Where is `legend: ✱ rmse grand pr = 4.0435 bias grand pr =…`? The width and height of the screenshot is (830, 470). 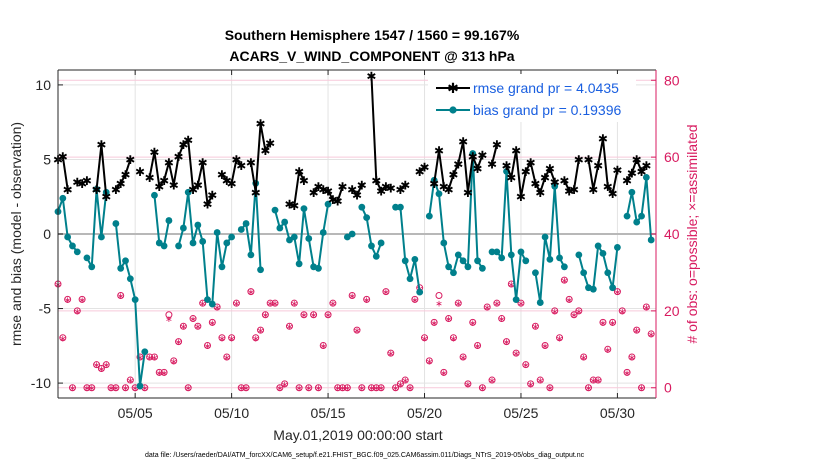 legend: ✱ rmse grand pr = 4.0435 bias grand pr =… is located at coordinates (532, 98).